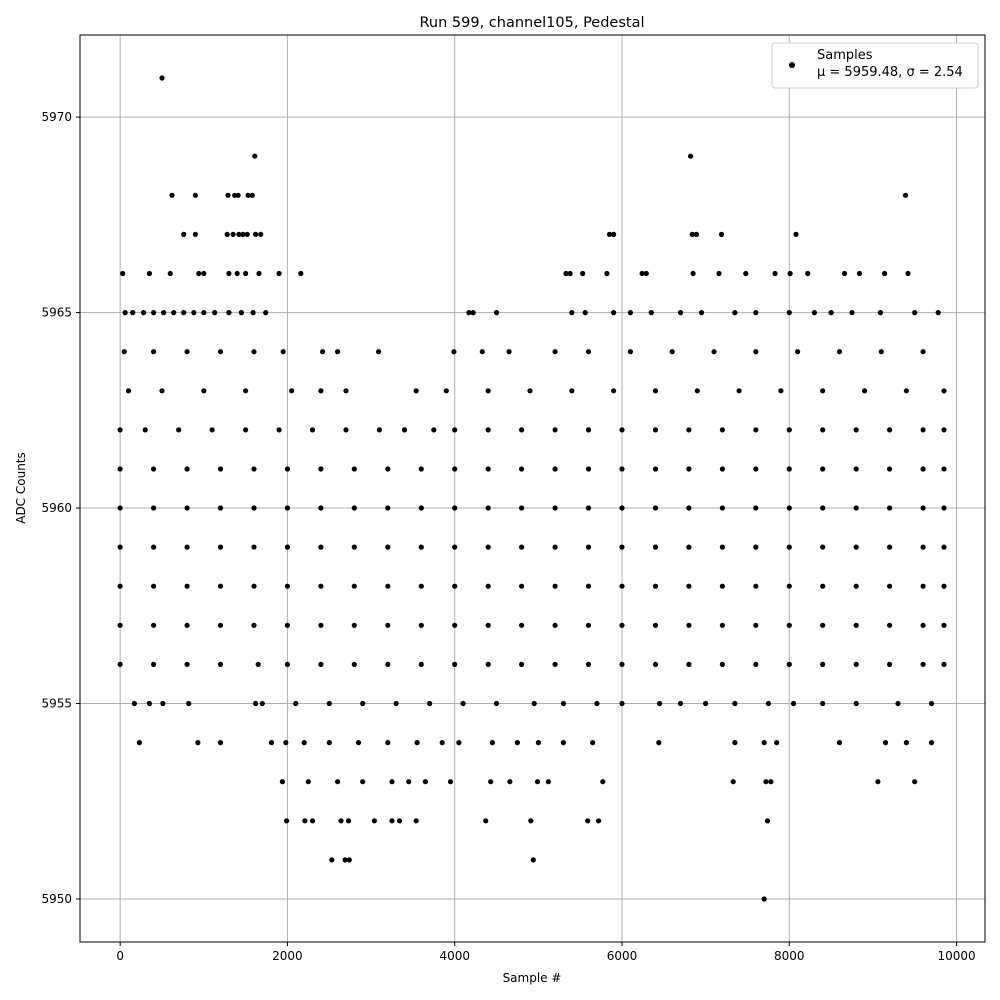  What do you see at coordinates (120, 956) in the screenshot?
I see `x-tick-label: 0` at bounding box center [120, 956].